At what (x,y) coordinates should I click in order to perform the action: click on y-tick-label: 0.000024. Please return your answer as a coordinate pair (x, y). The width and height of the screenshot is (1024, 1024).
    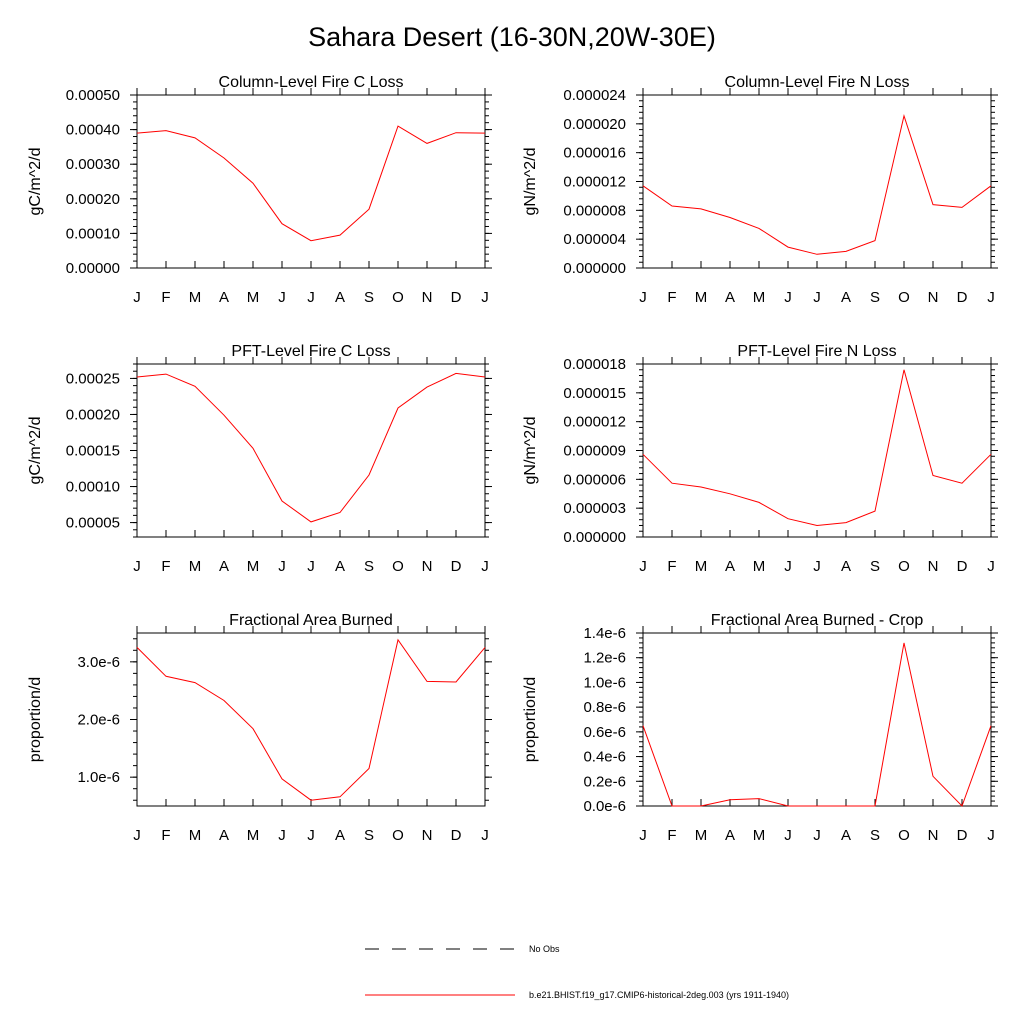
    Looking at the image, I should click on (594, 95).